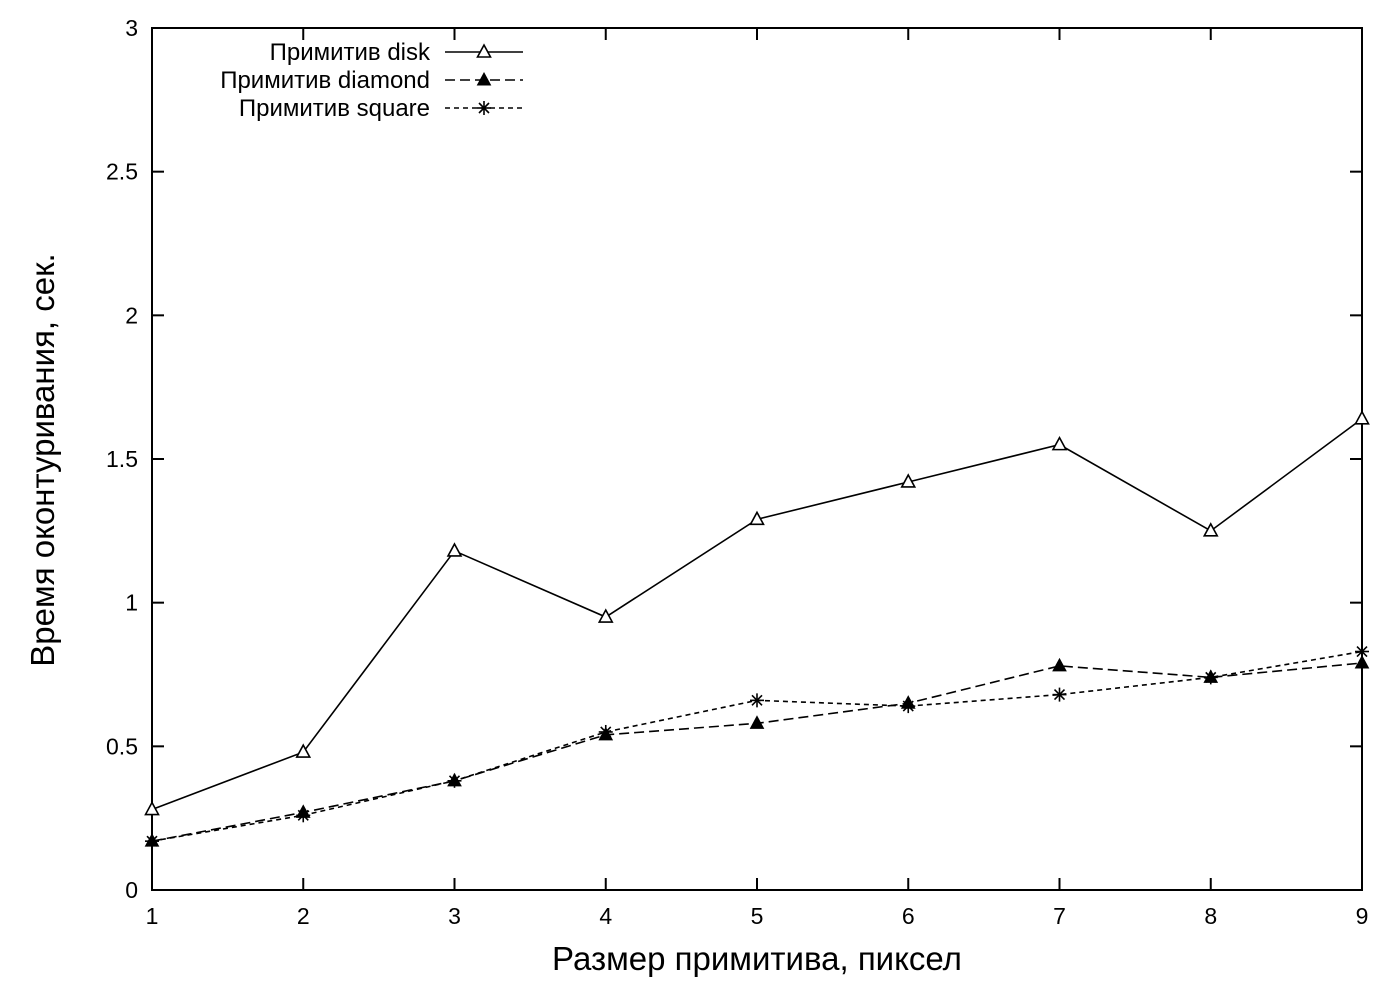  What do you see at coordinates (303, 916) in the screenshot?
I see `x-tick-label: 2` at bounding box center [303, 916].